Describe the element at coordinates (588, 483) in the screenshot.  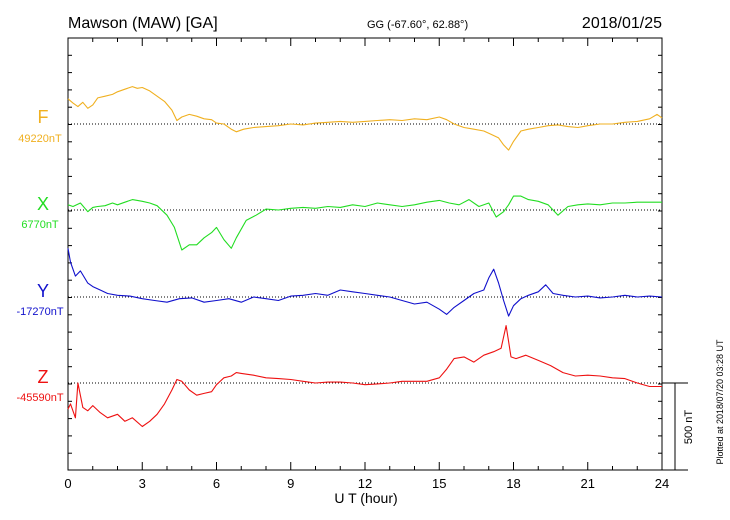
I see `x-tick-label: 21` at that location.